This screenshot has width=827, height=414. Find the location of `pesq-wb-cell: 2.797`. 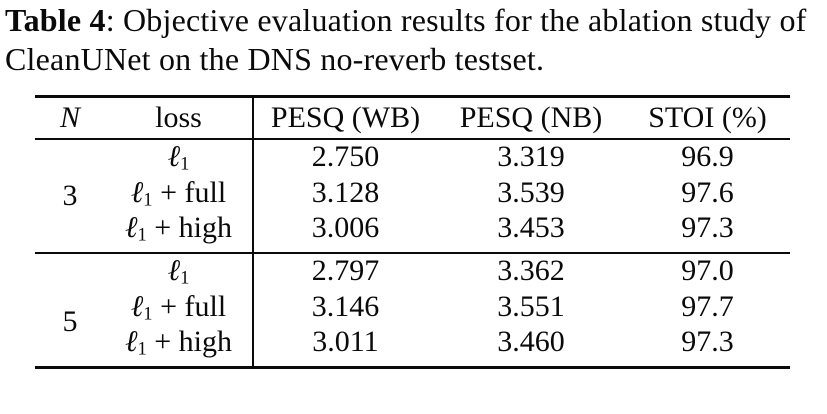

pesq-wb-cell: 2.797 is located at coordinates (344, 270).